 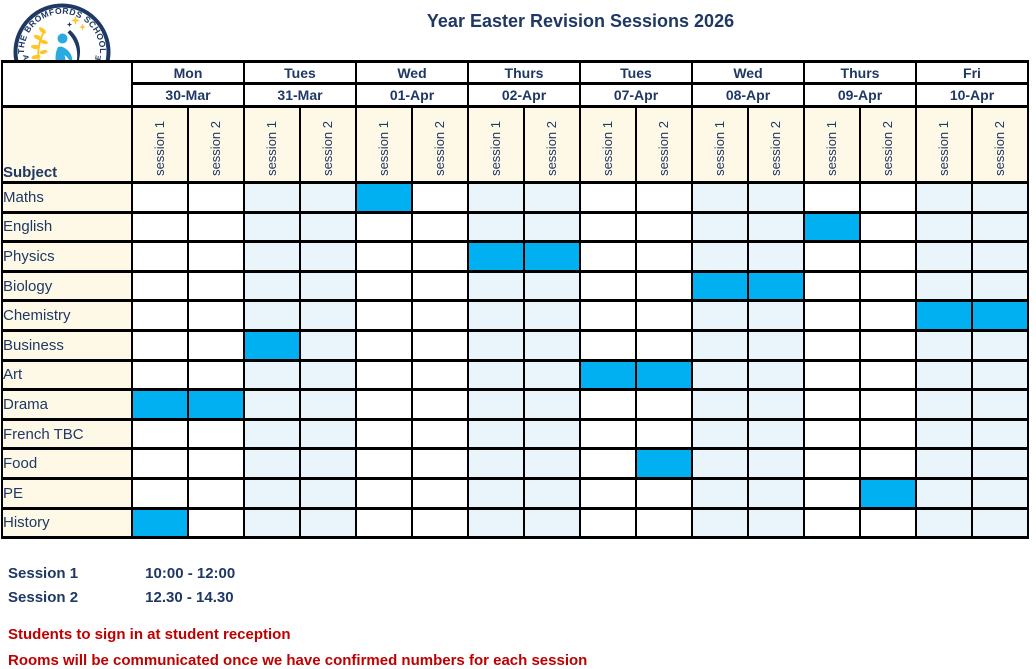 I want to click on page-title: Year Easter Revision Sessions 2026, so click(x=580, y=21).